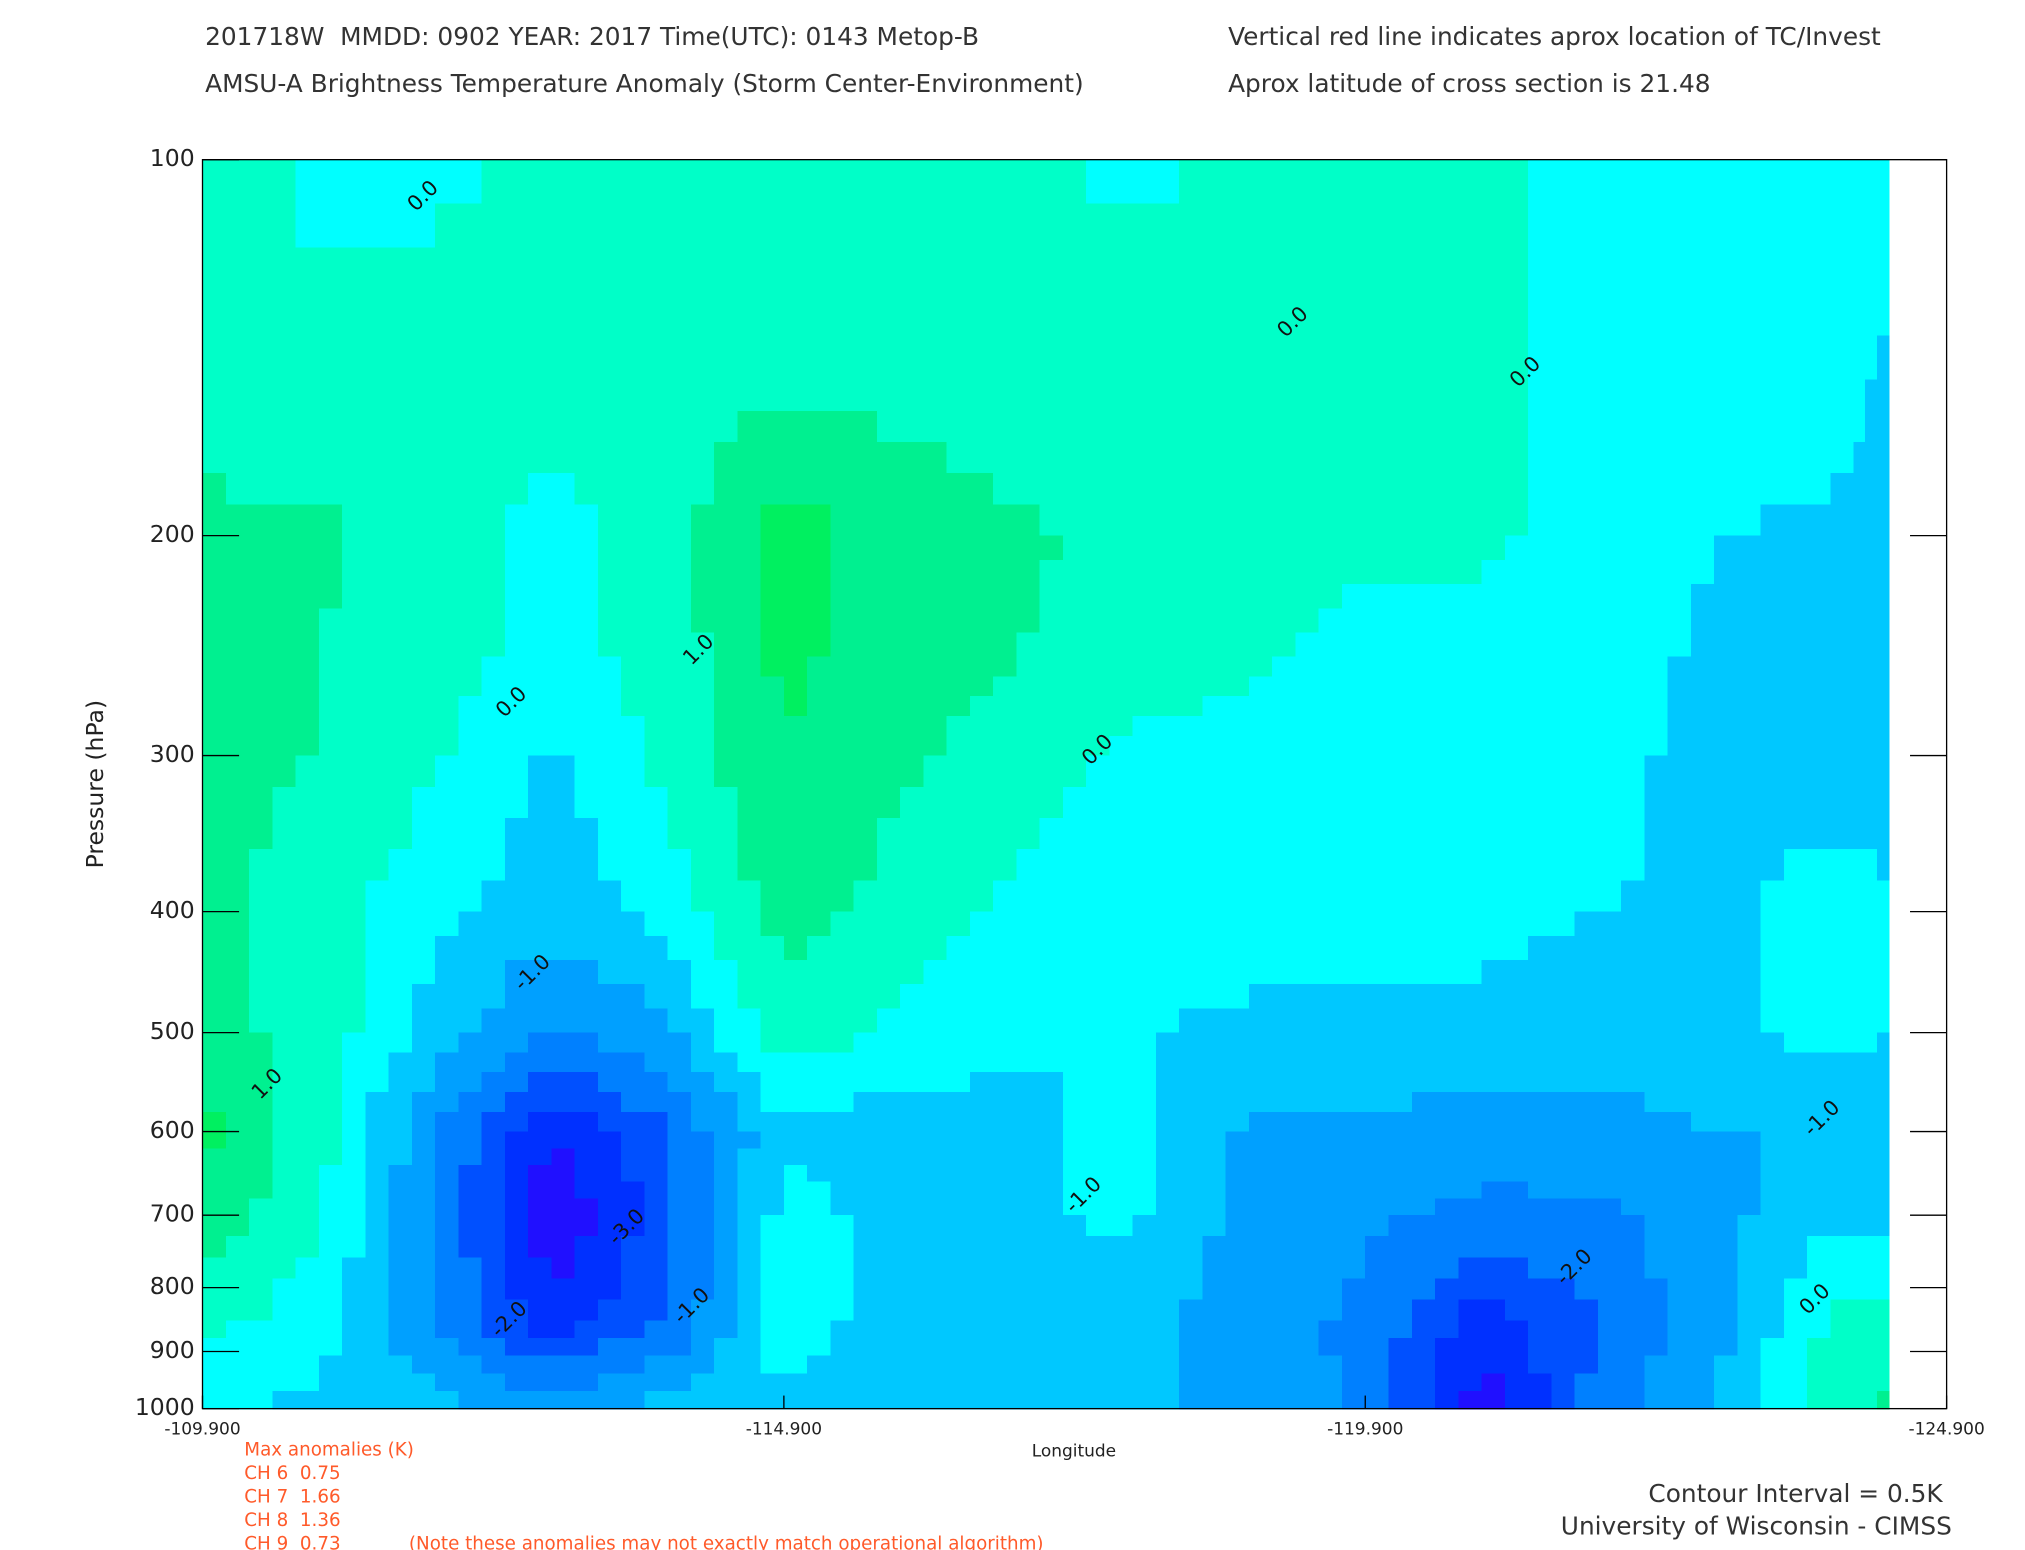 The height and width of the screenshot is (1550, 2025). I want to click on y-tick-label: 900, so click(172, 1350).